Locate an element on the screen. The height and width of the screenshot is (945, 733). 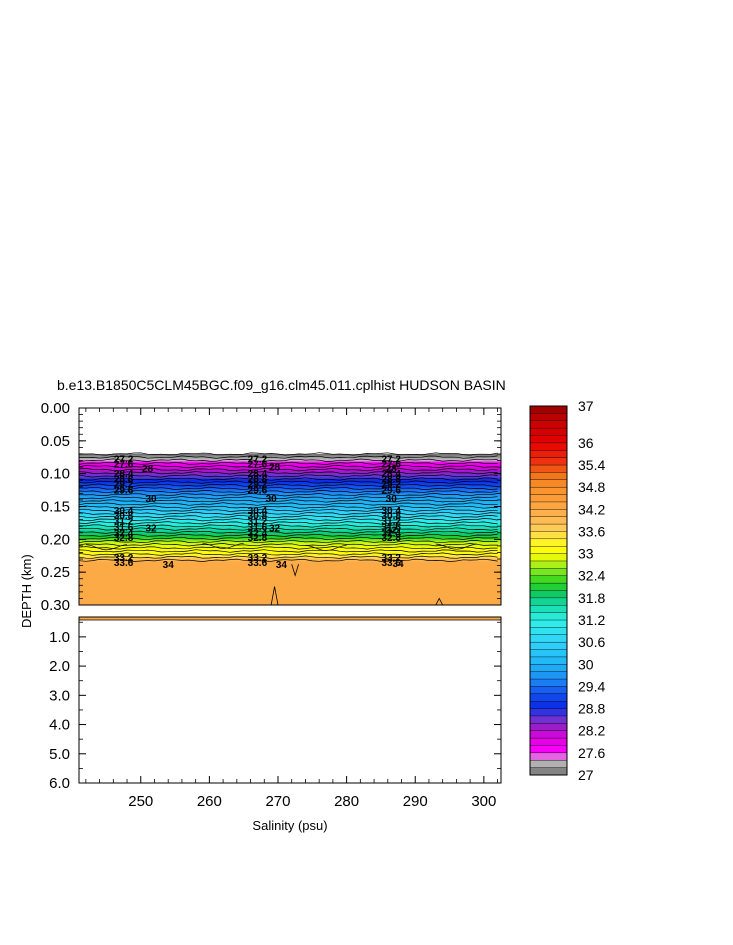
x-axis-label: Salinity (psu) is located at coordinates (289, 825).